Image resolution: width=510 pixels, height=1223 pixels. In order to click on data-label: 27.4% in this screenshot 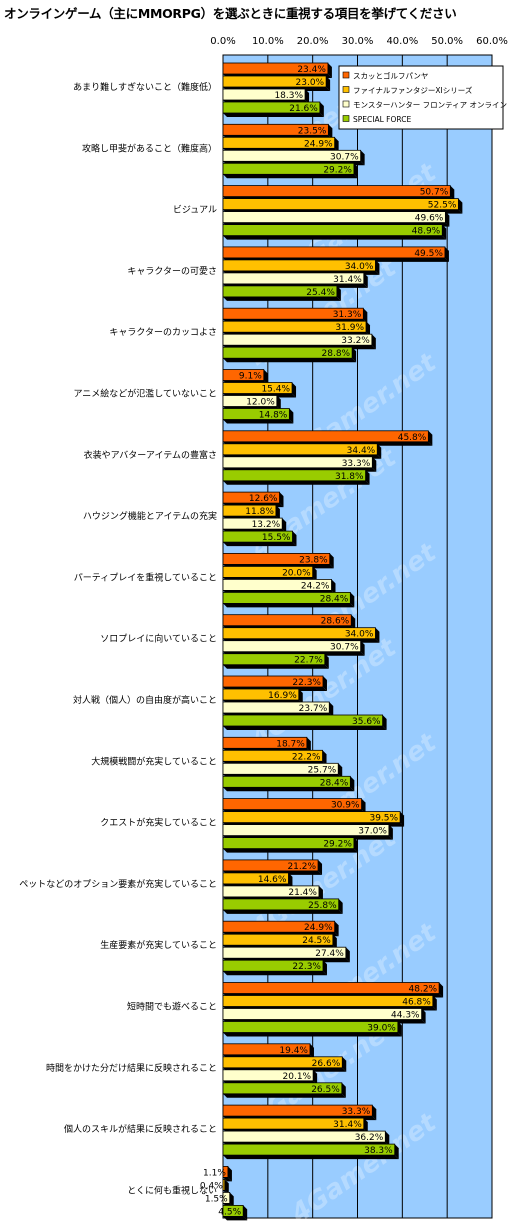, I will do `click(329, 954)`.